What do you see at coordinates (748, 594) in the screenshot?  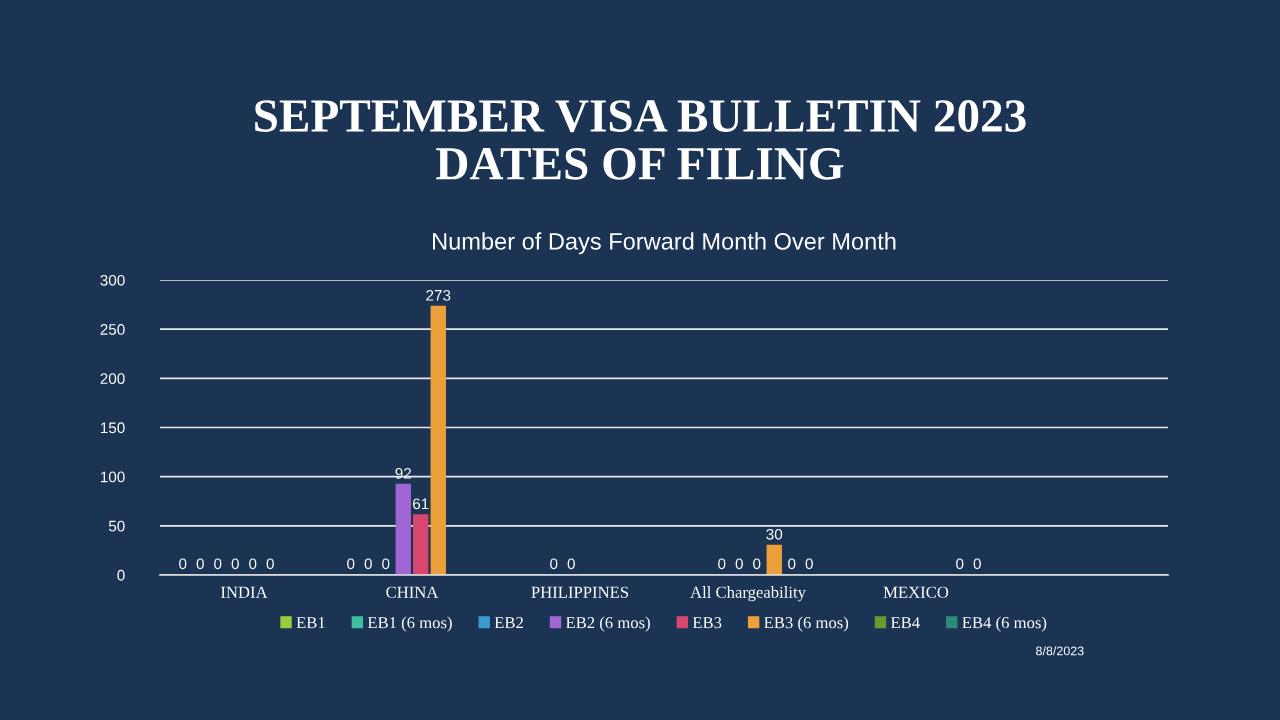 I see `x-tick-label: All Chargeability` at bounding box center [748, 594].